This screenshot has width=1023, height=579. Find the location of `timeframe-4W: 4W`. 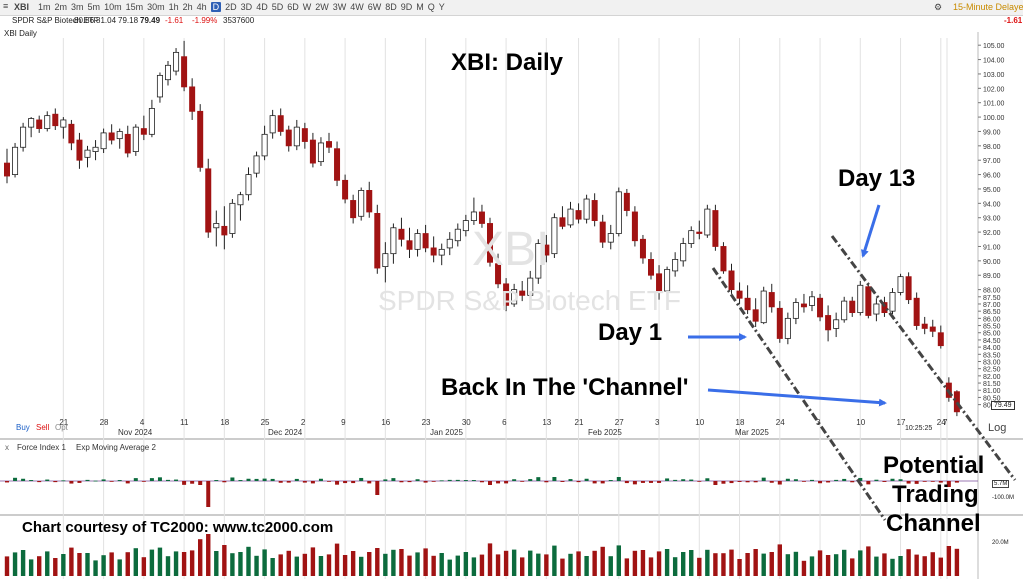

timeframe-4W: 4W is located at coordinates (357, 7).